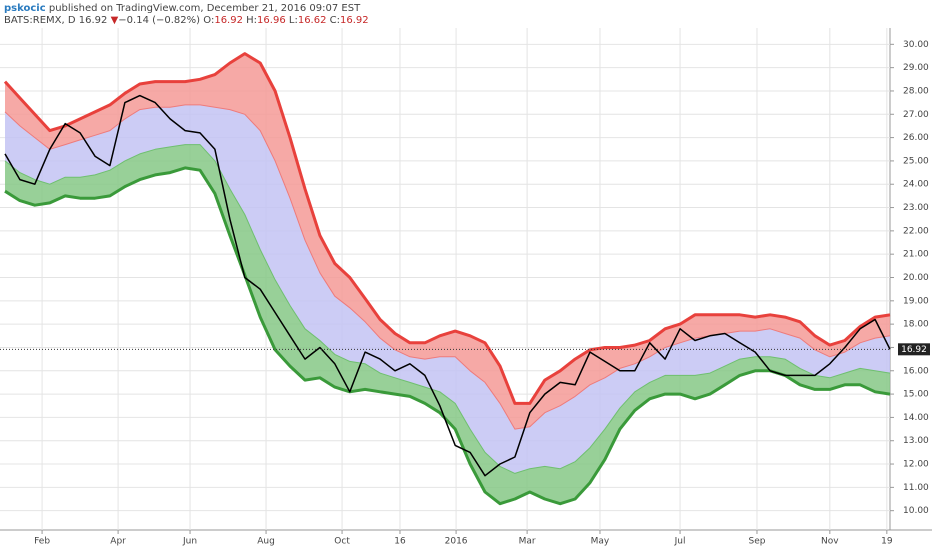  Describe the element at coordinates (42, 542) in the screenshot. I see `x-tick-label: Feb` at that location.